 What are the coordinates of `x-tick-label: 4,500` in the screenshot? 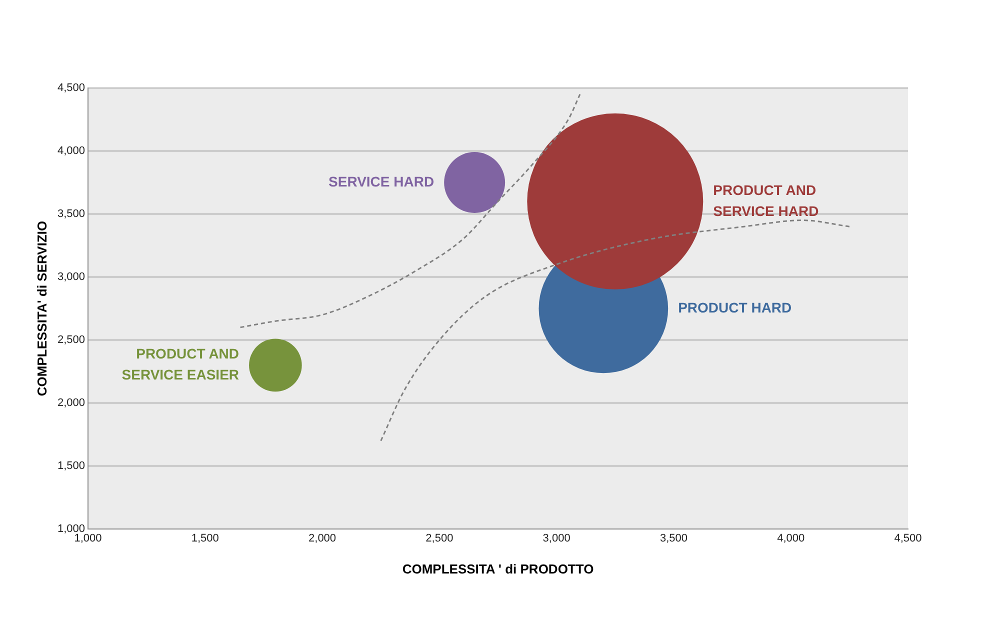 It's located at (908, 538).